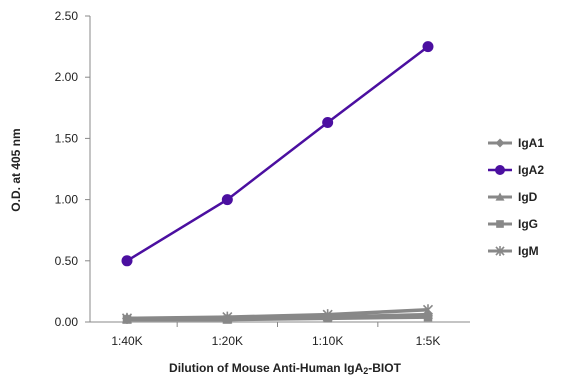 This screenshot has width=572, height=377. What do you see at coordinates (365, 371) in the screenshot?
I see `x-axis-title-subscript: 2` at bounding box center [365, 371].